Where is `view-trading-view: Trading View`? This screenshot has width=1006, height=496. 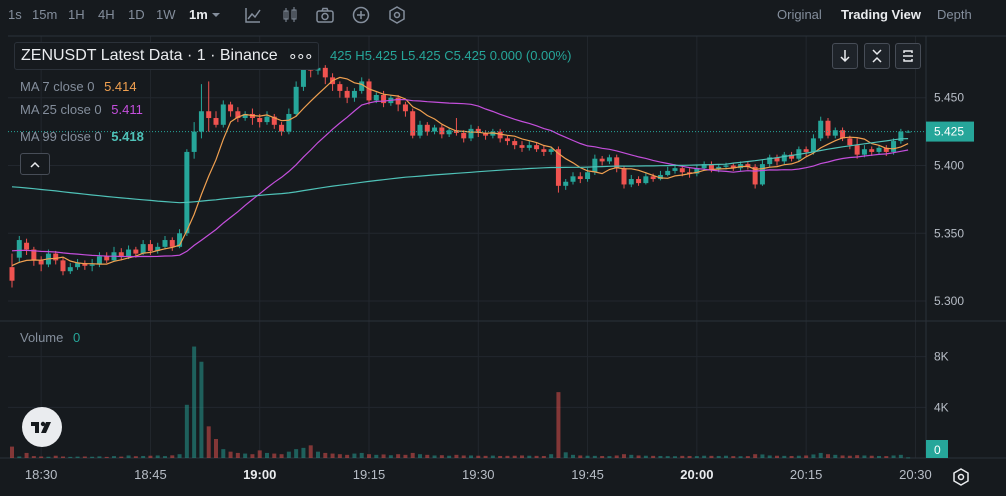
view-trading-view: Trading View is located at coordinates (881, 14).